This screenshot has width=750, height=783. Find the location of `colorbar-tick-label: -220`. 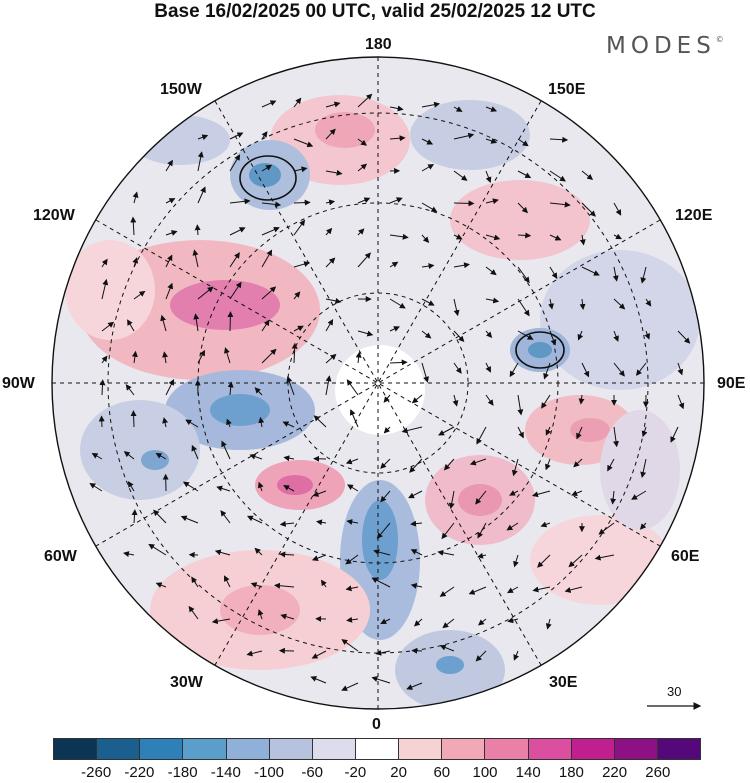

colorbar-tick-label: -220 is located at coordinates (139, 772).